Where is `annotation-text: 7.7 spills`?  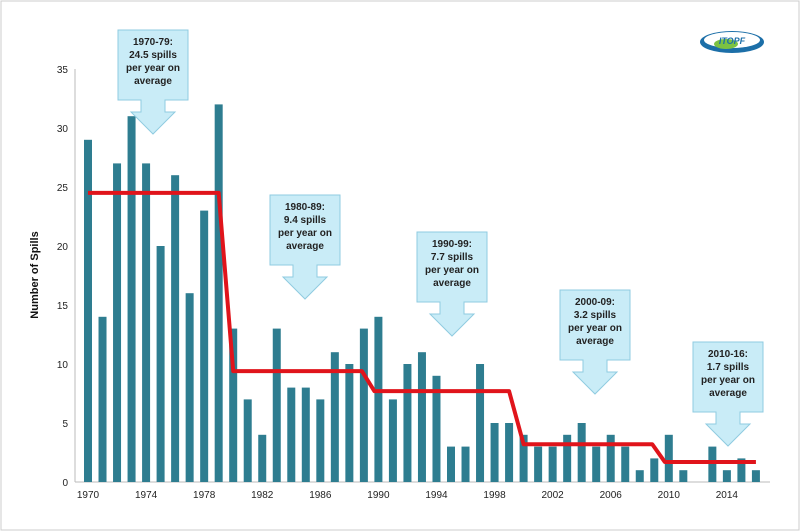 annotation-text: 7.7 spills is located at coordinates (452, 257).